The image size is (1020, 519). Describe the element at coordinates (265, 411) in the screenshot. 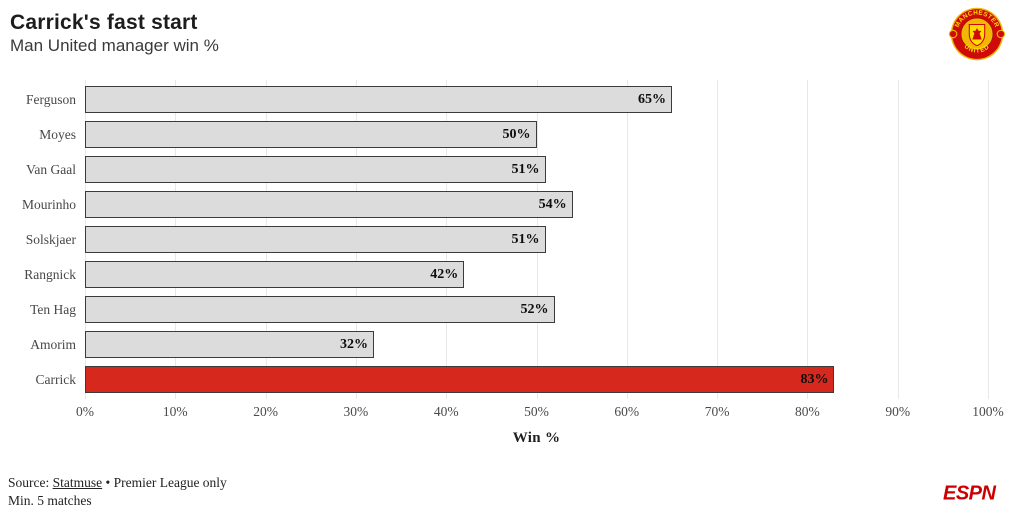

I see `x-tick-label: 20%` at that location.